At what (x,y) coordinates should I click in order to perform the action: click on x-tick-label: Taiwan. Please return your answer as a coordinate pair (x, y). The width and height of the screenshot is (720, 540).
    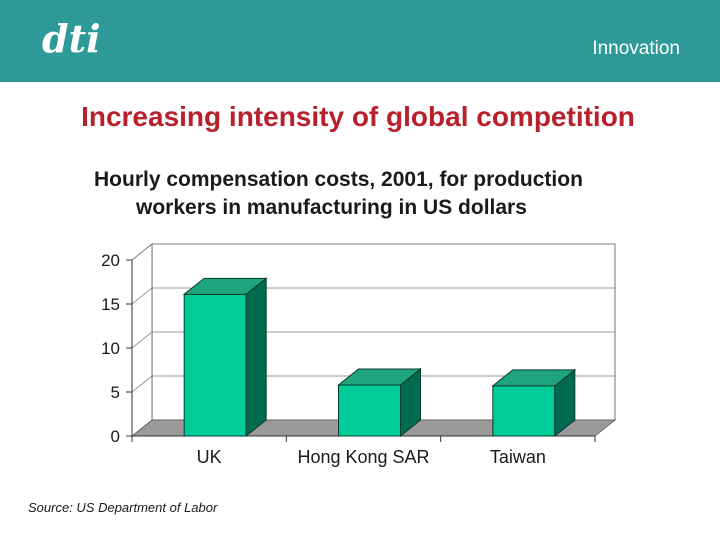
    Looking at the image, I should click on (518, 457).